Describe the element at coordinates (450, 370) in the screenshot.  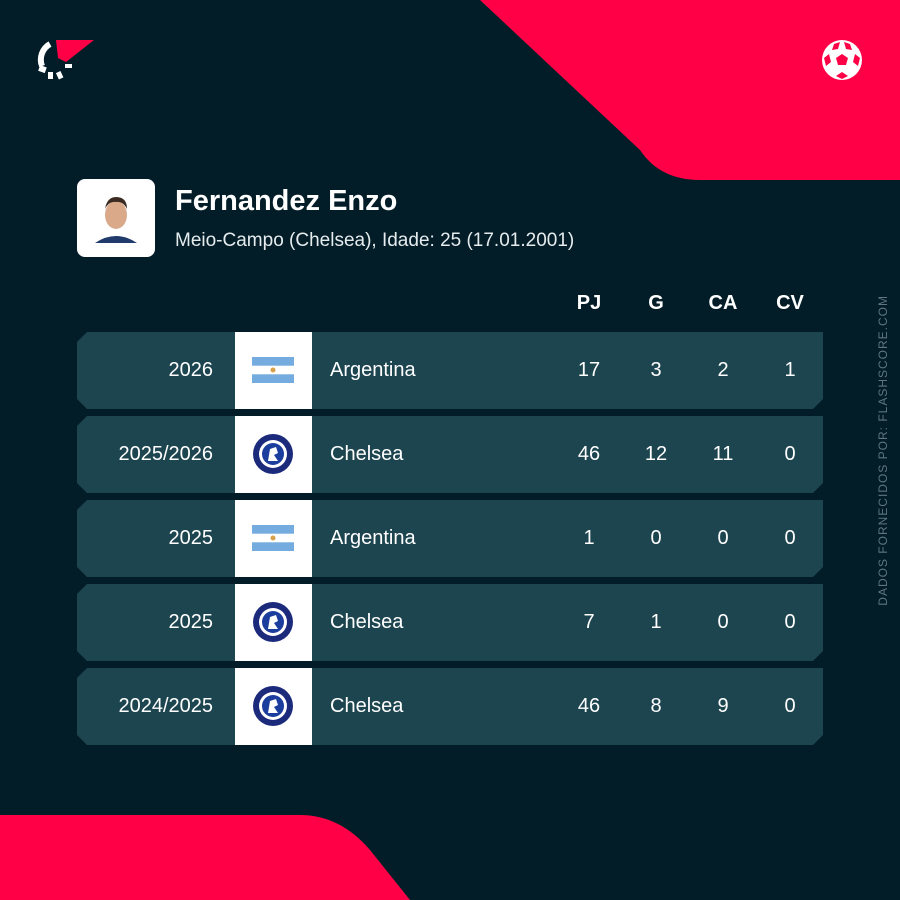
I see `table-row: 2026 Argentina 17 3 2 1` at that location.